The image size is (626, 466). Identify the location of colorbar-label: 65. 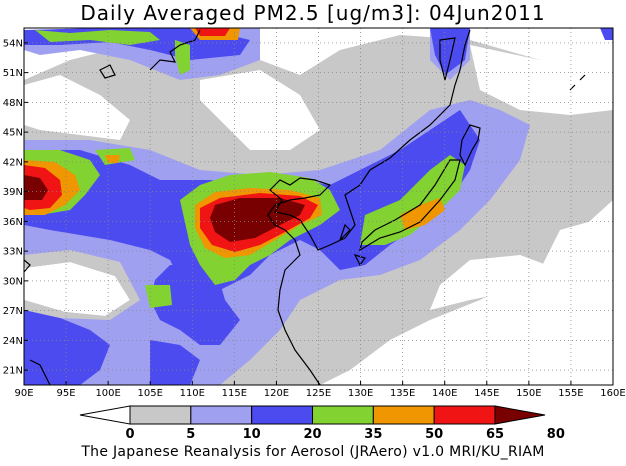
(495, 434).